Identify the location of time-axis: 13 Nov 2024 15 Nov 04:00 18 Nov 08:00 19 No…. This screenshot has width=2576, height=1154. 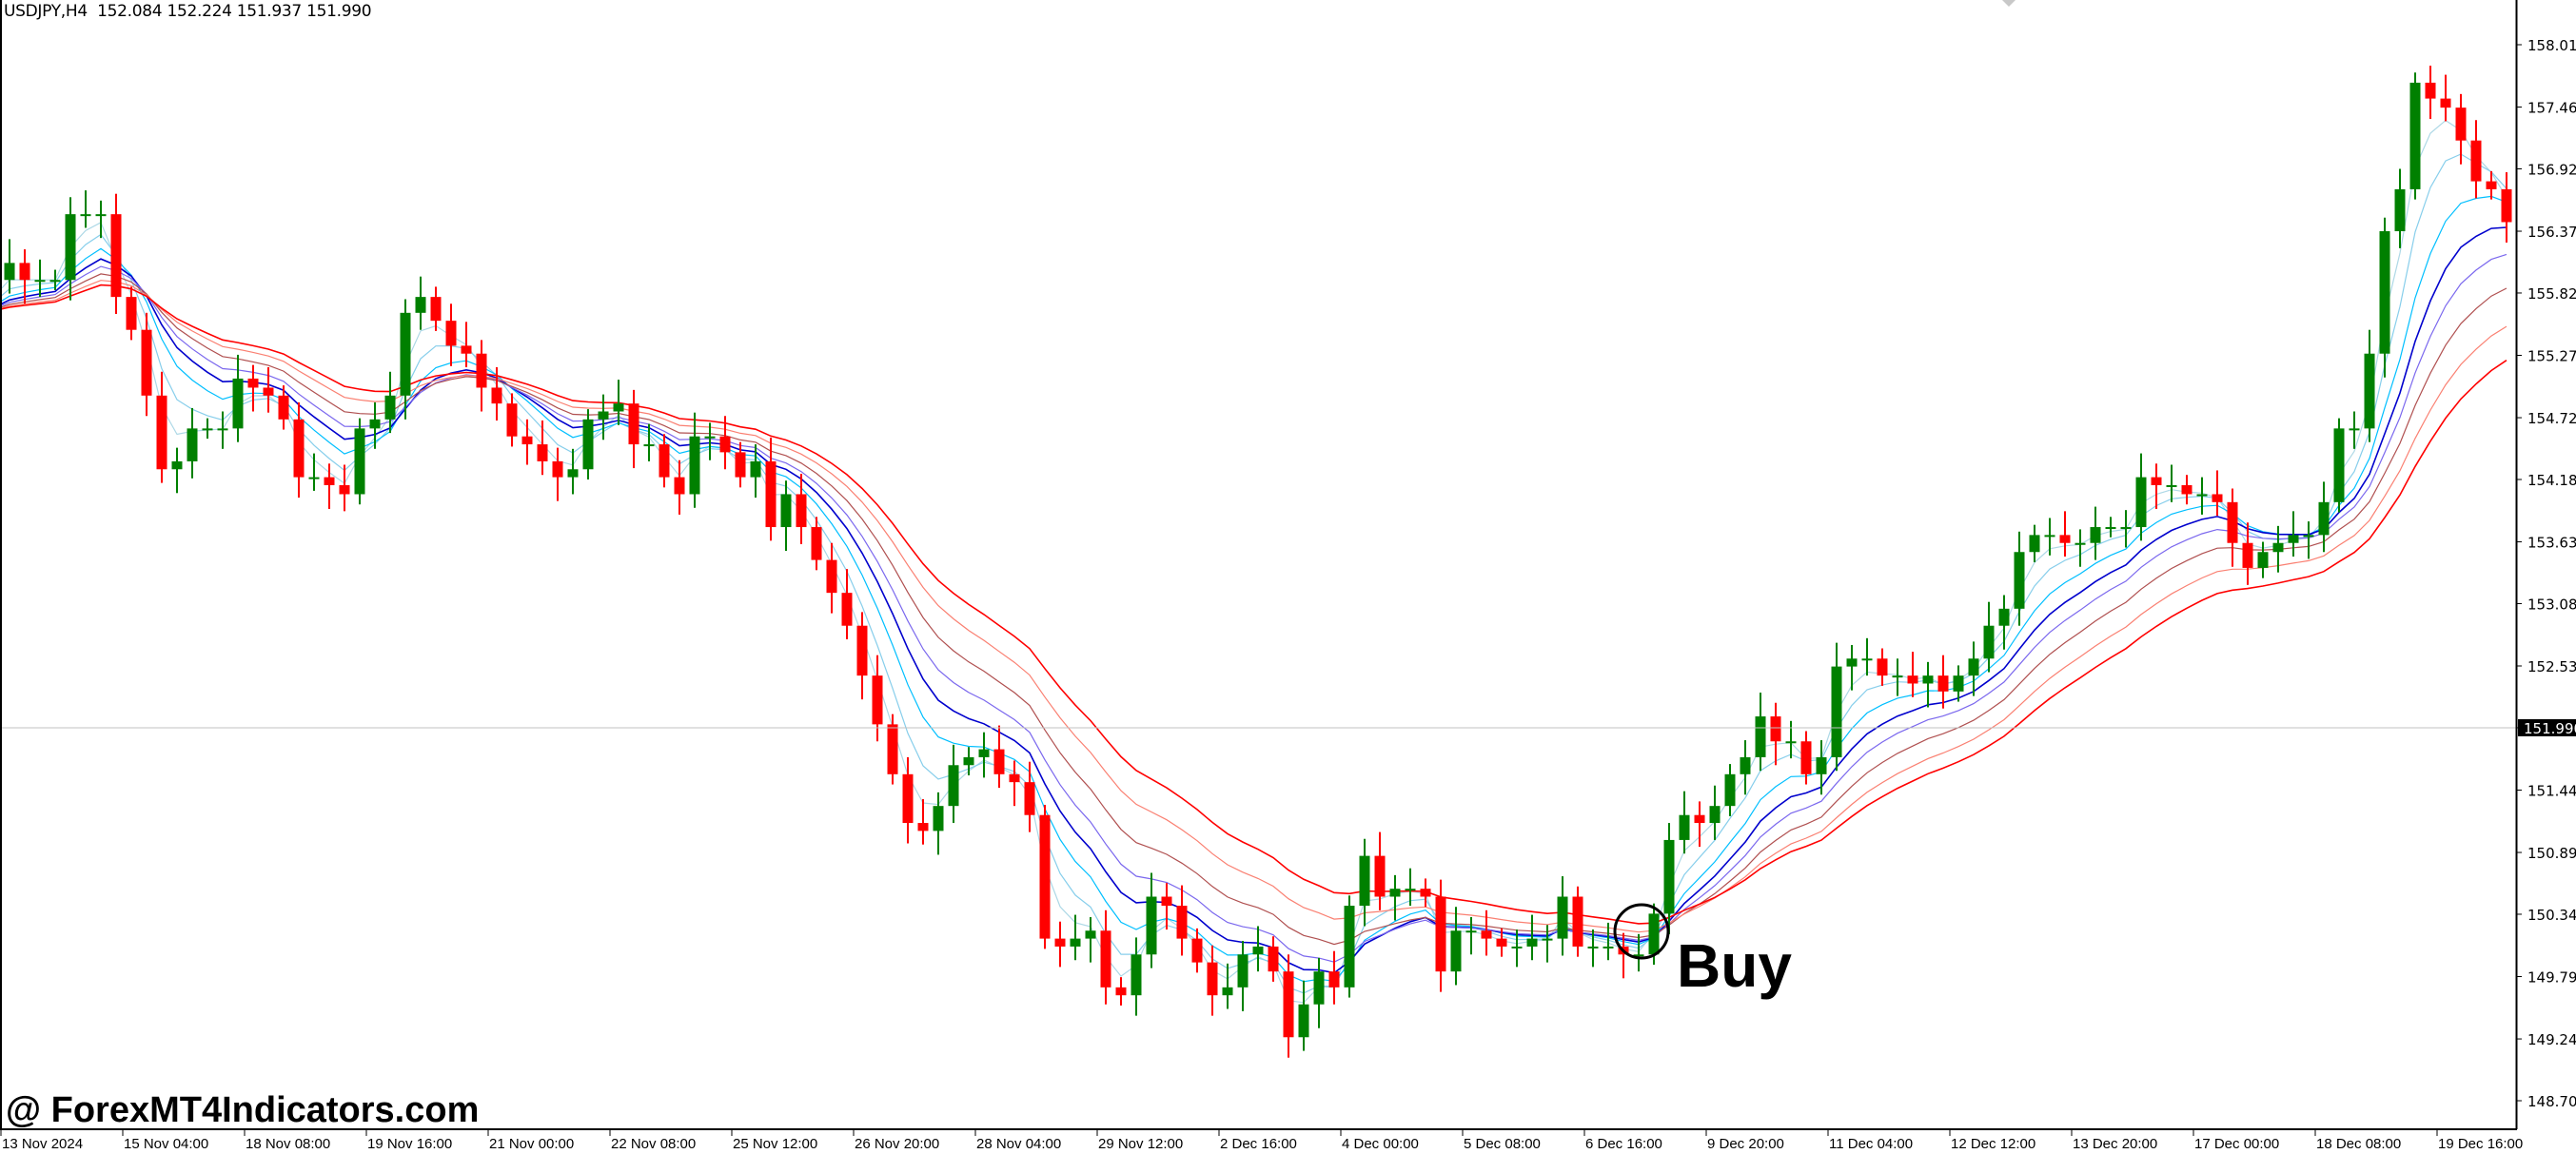
(1261, 1140).